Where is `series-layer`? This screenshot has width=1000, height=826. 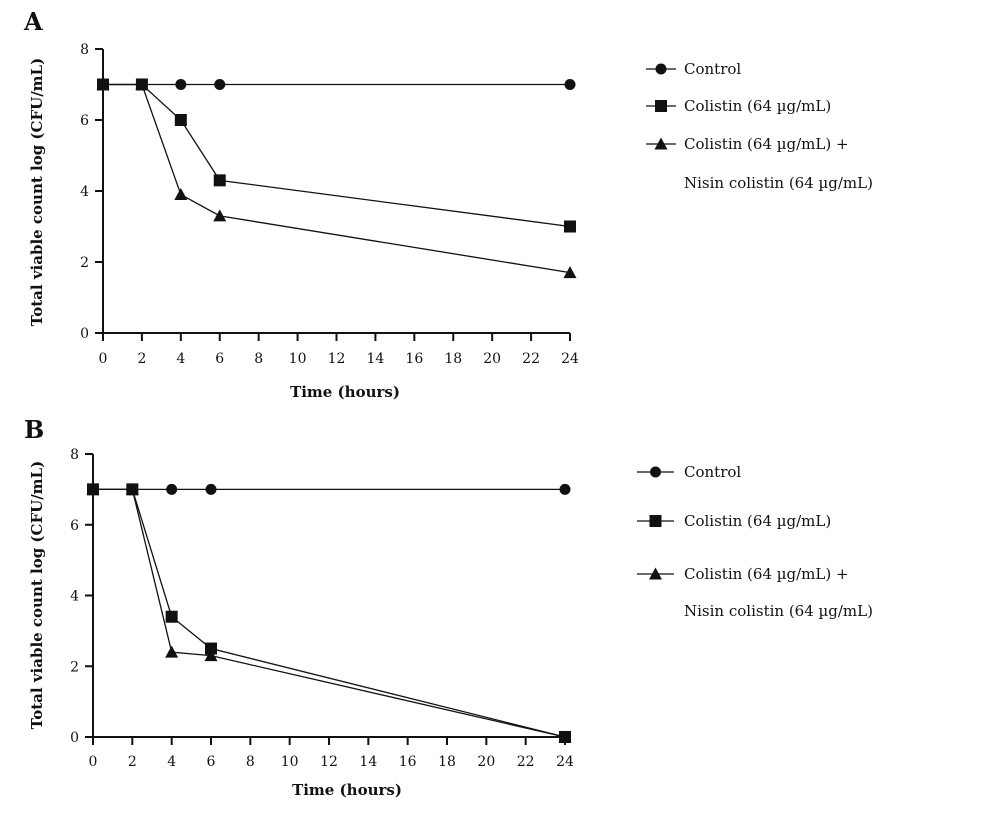 series-layer is located at coordinates (336, 178).